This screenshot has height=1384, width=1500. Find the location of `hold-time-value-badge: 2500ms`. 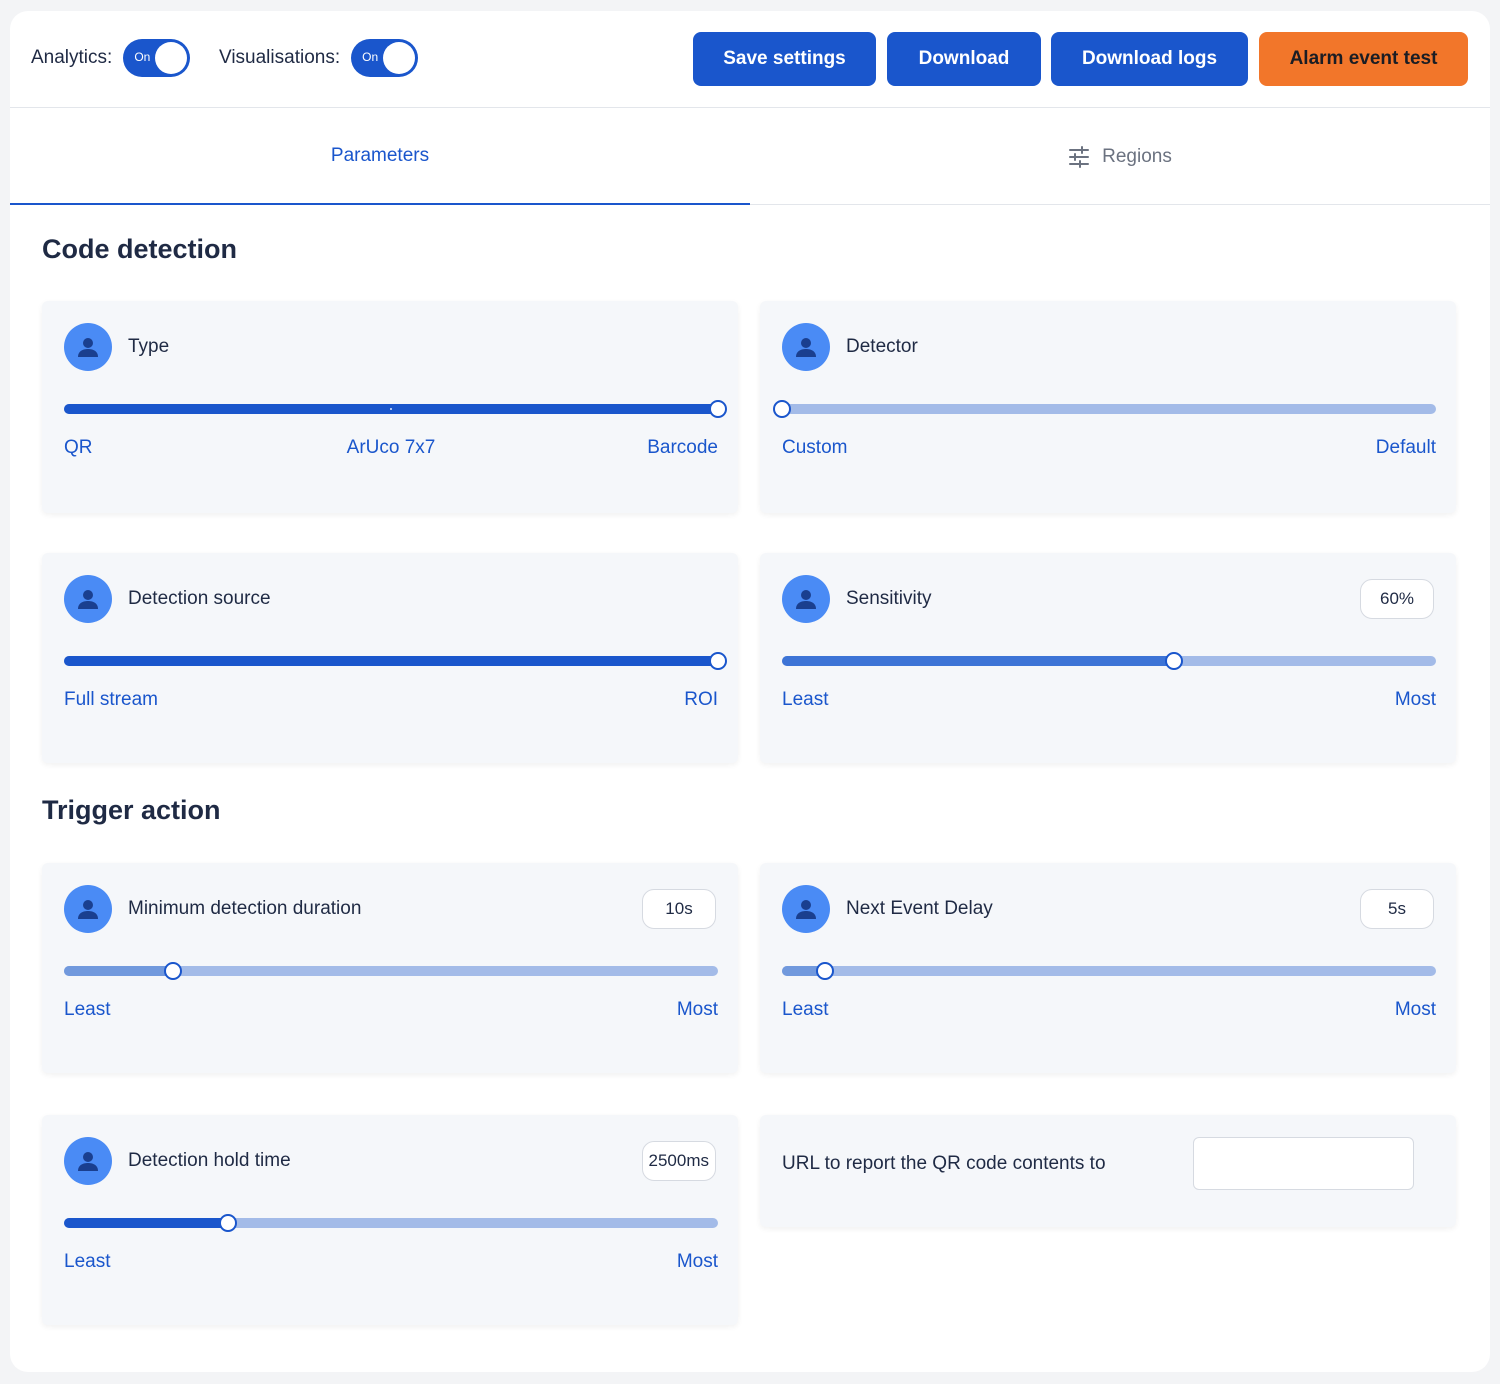

hold-time-value-badge: 2500ms is located at coordinates (678, 1161).